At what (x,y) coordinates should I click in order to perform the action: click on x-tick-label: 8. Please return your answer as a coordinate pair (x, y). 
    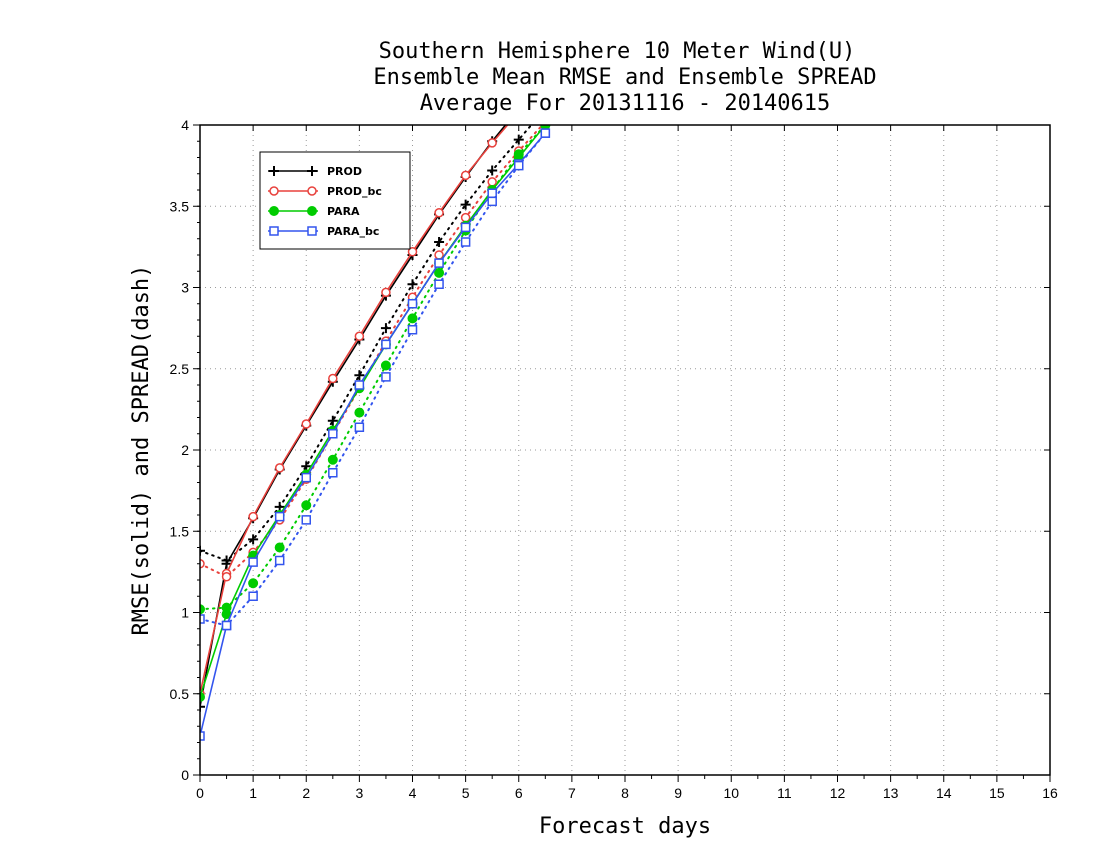
    Looking at the image, I should click on (625, 793).